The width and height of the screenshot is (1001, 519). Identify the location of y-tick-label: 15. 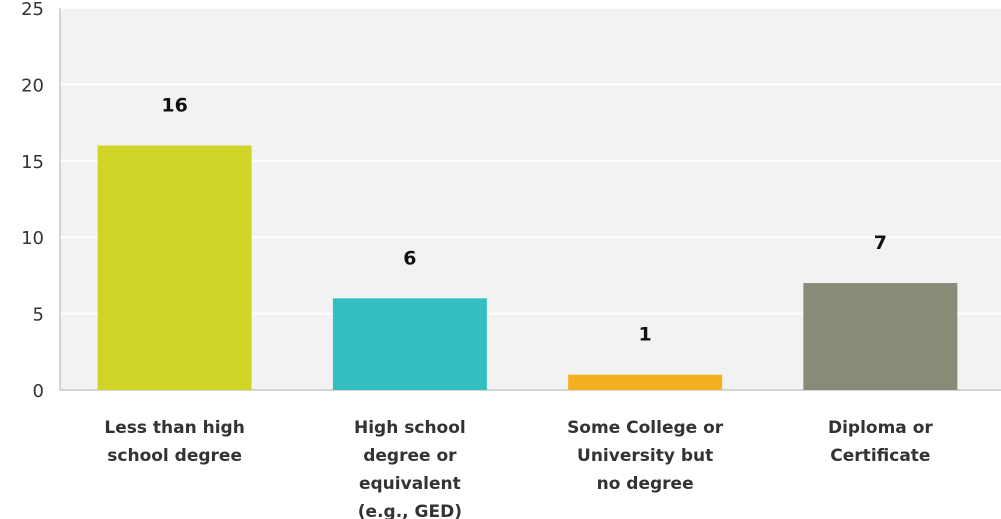
(32, 162).